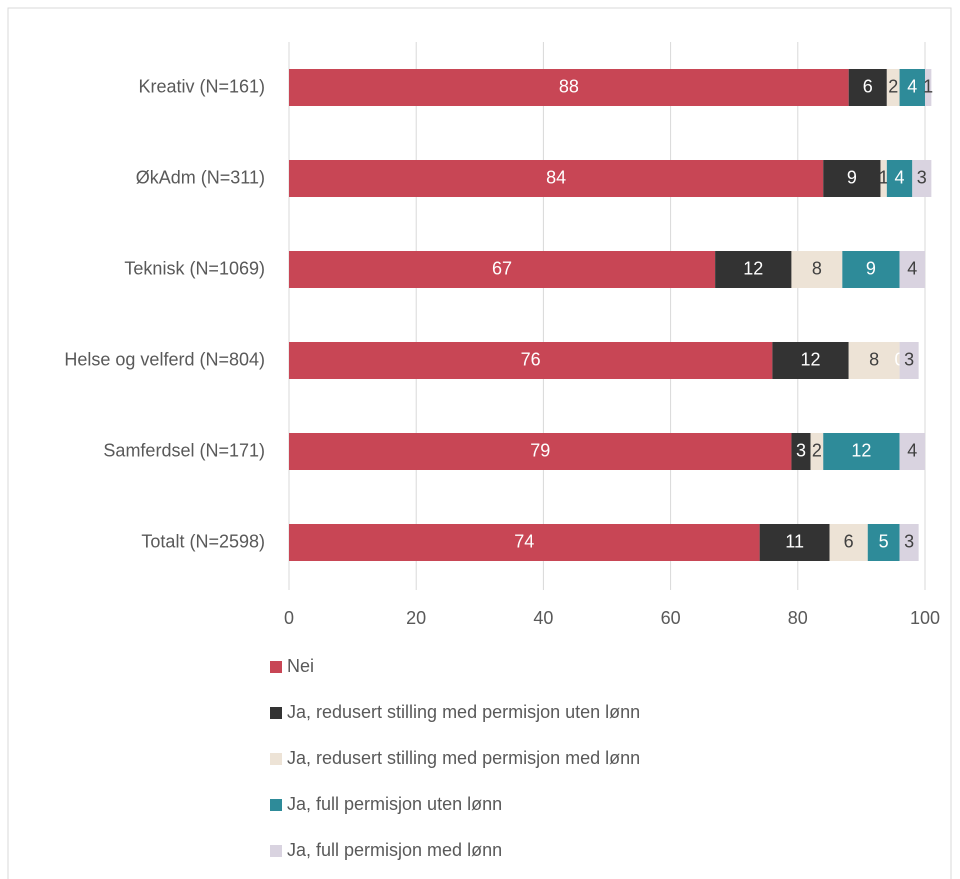  I want to click on y-tick-label: Samferdsel (N=171), so click(184, 450).